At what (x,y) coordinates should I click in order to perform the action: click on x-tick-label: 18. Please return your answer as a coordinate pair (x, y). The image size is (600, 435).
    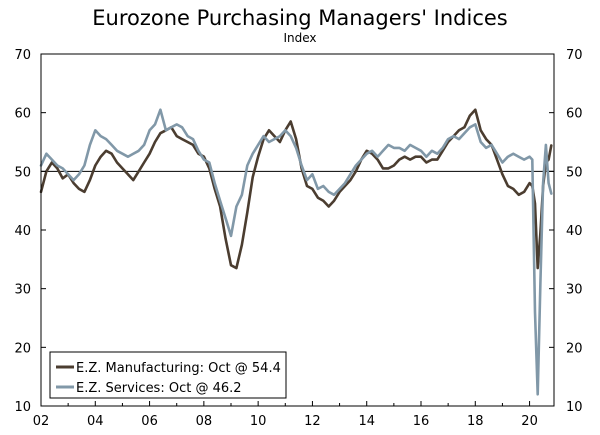
    Looking at the image, I should click on (475, 421).